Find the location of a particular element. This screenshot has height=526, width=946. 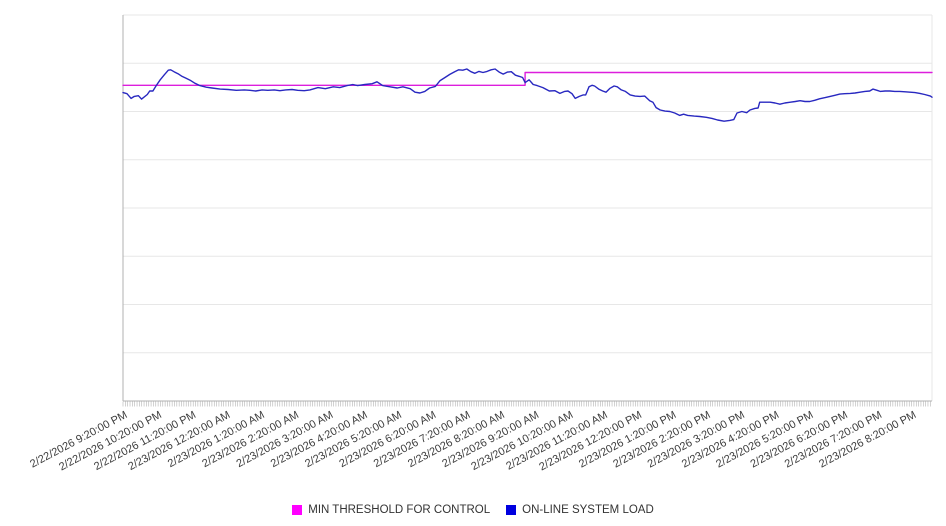

min-threshold-line is located at coordinates (527, 79).